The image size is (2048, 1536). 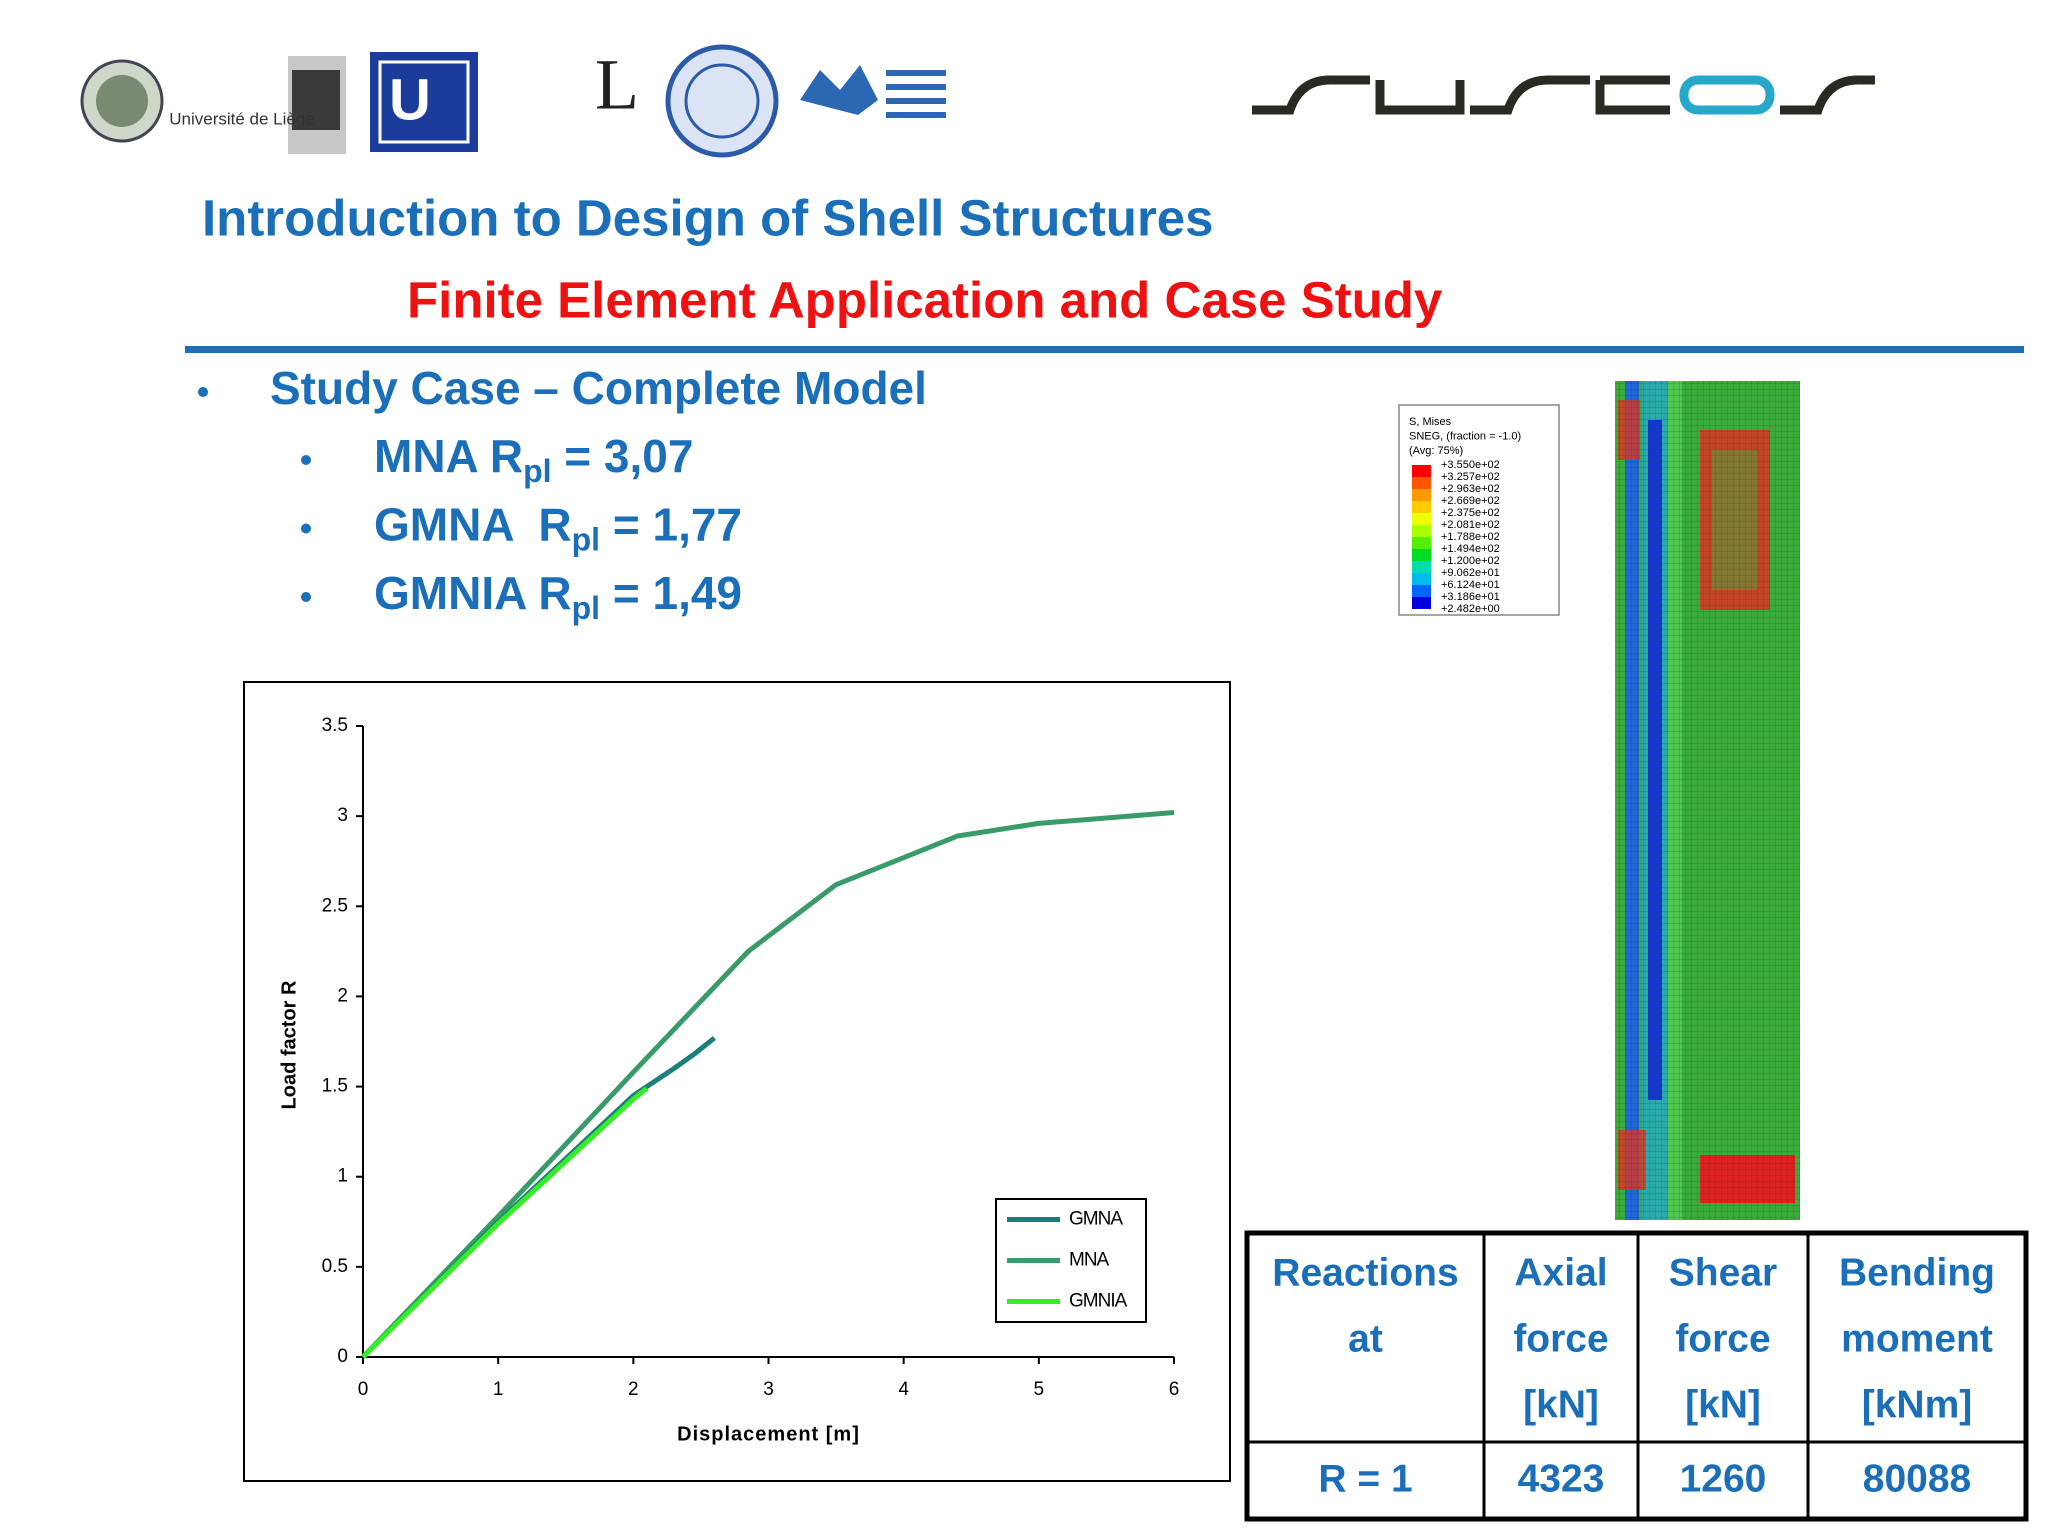 What do you see at coordinates (633, 1389) in the screenshot?
I see `x-tick-label: 2` at bounding box center [633, 1389].